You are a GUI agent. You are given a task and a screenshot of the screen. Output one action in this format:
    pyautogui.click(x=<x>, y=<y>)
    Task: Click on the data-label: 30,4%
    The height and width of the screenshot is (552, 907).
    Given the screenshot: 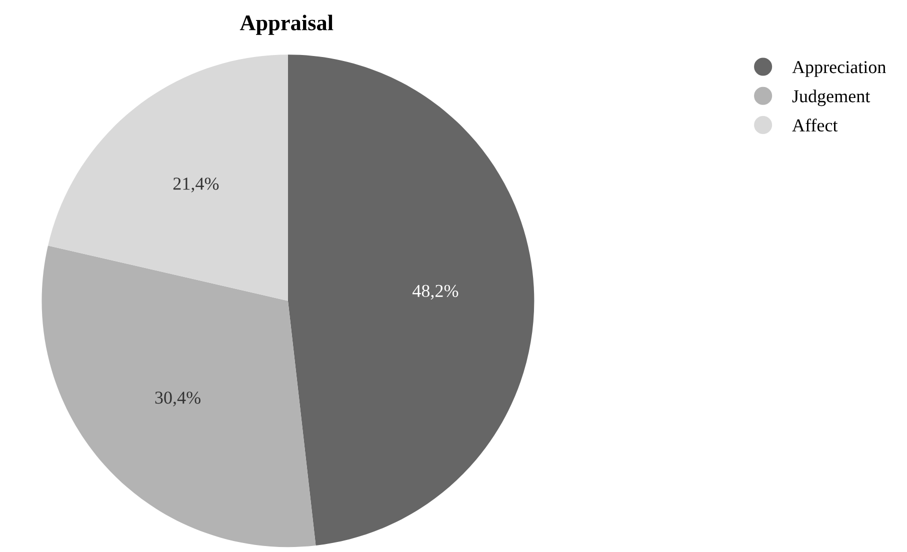 What is the action you would take?
    pyautogui.click(x=177, y=399)
    